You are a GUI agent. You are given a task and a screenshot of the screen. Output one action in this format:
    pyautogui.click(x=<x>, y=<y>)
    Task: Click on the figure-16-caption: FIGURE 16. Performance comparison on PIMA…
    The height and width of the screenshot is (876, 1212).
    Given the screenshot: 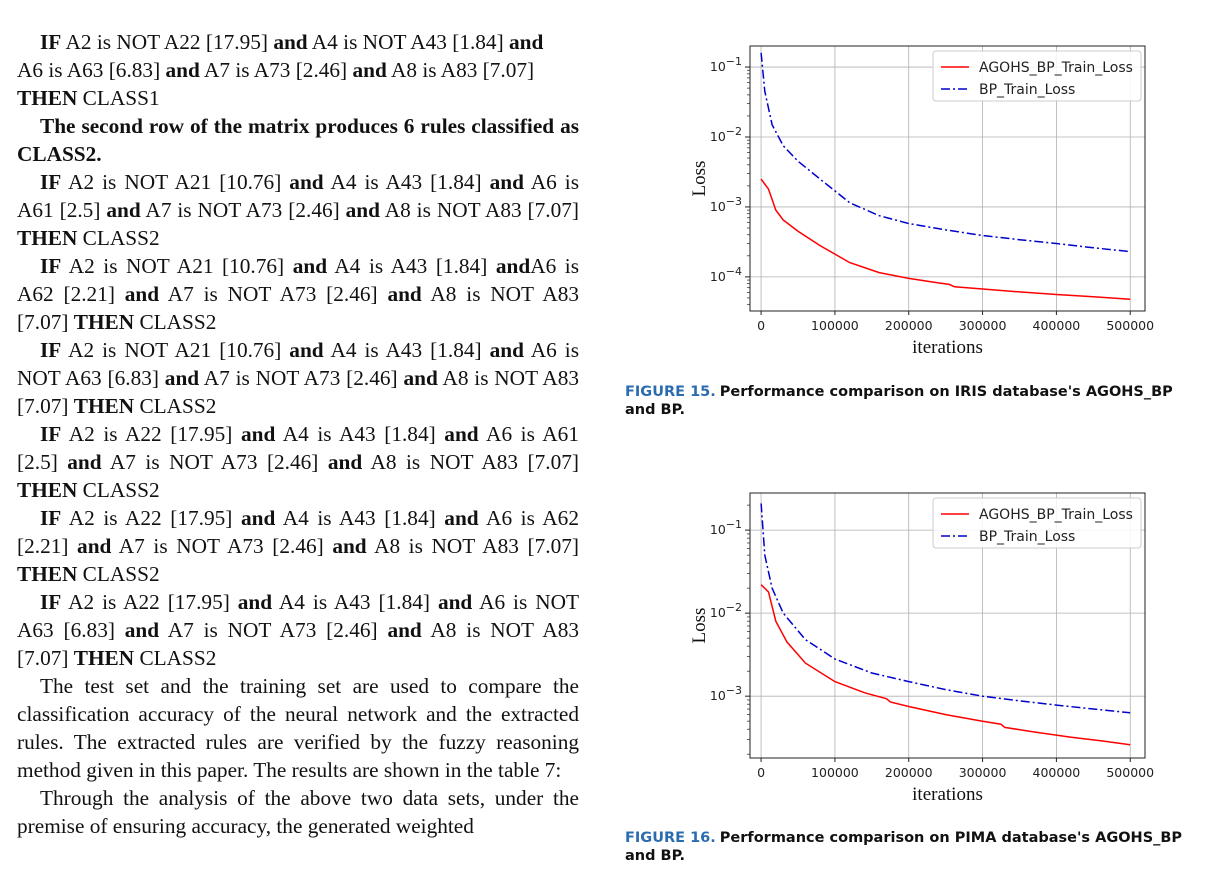 What is the action you would take?
    pyautogui.click(x=905, y=847)
    